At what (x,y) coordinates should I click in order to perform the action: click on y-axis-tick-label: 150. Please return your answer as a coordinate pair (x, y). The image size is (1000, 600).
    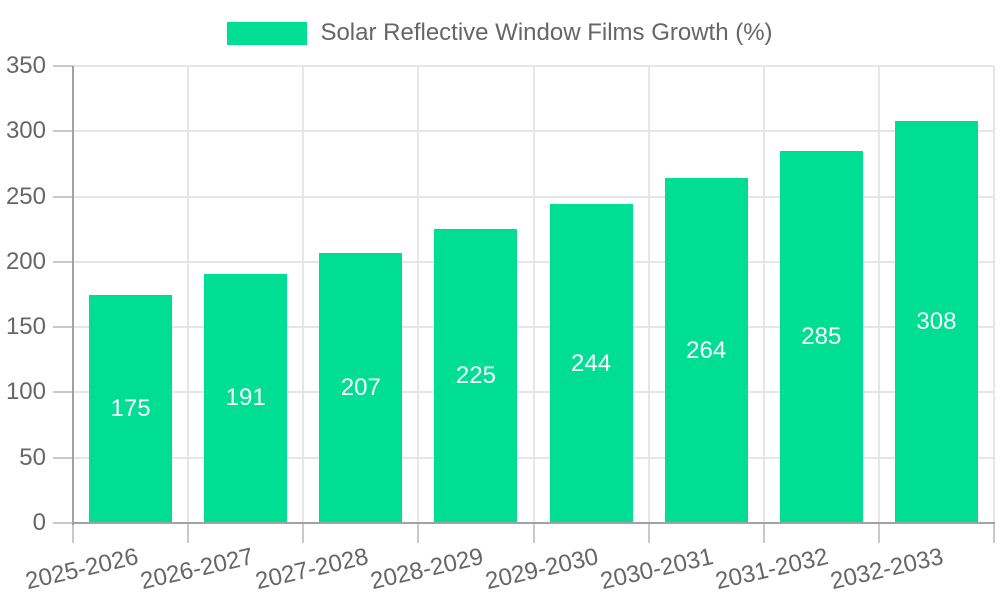
    Looking at the image, I should click on (25, 327).